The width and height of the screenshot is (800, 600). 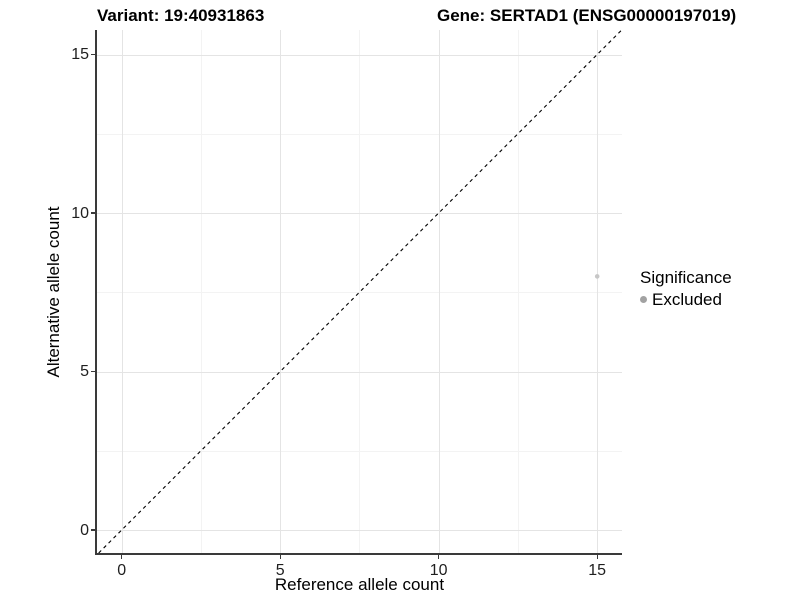 I want to click on plot-title-gene: Gene: SERTAD1 (ENSG00000197019), so click(x=587, y=15).